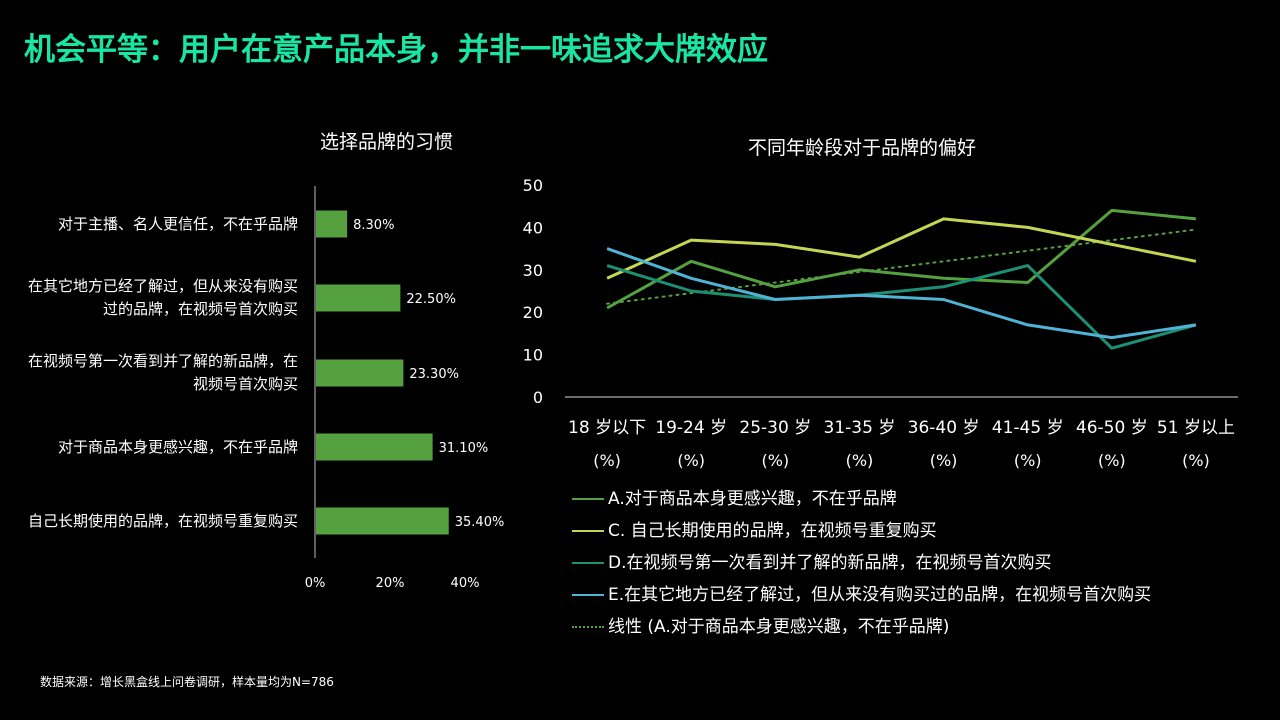 The width and height of the screenshot is (1280, 720). I want to click on line-chart-title: 不同年龄段对于品牌的偏好, so click(862, 148).